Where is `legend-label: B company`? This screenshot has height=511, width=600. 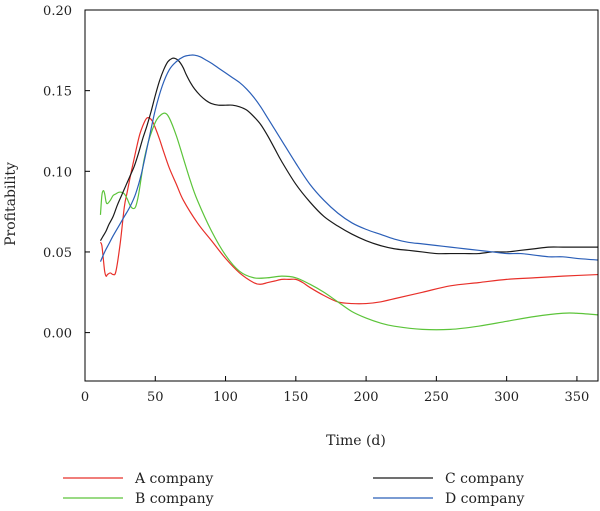 legend-label: B company is located at coordinates (174, 499).